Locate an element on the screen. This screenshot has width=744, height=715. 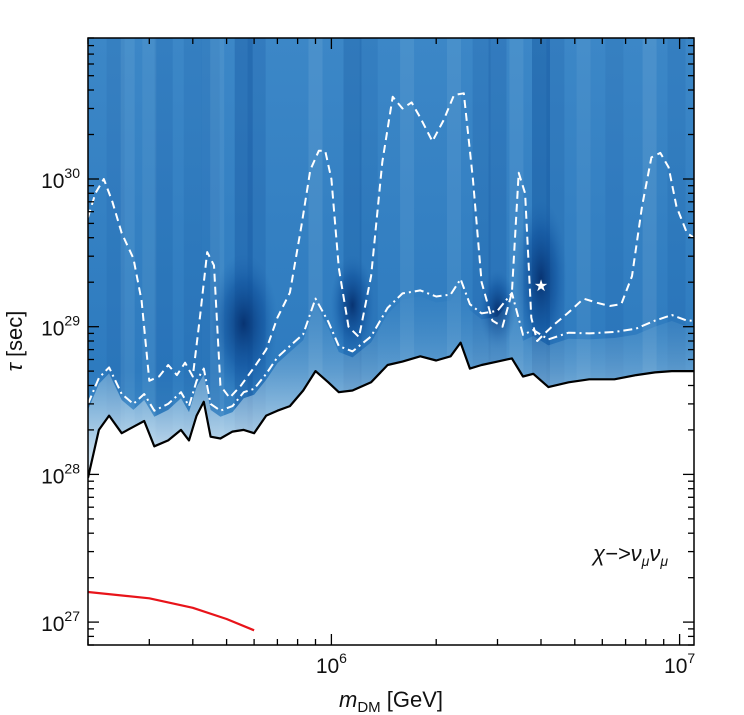
x-tick-label: 10⁶ is located at coordinates (331, 664).